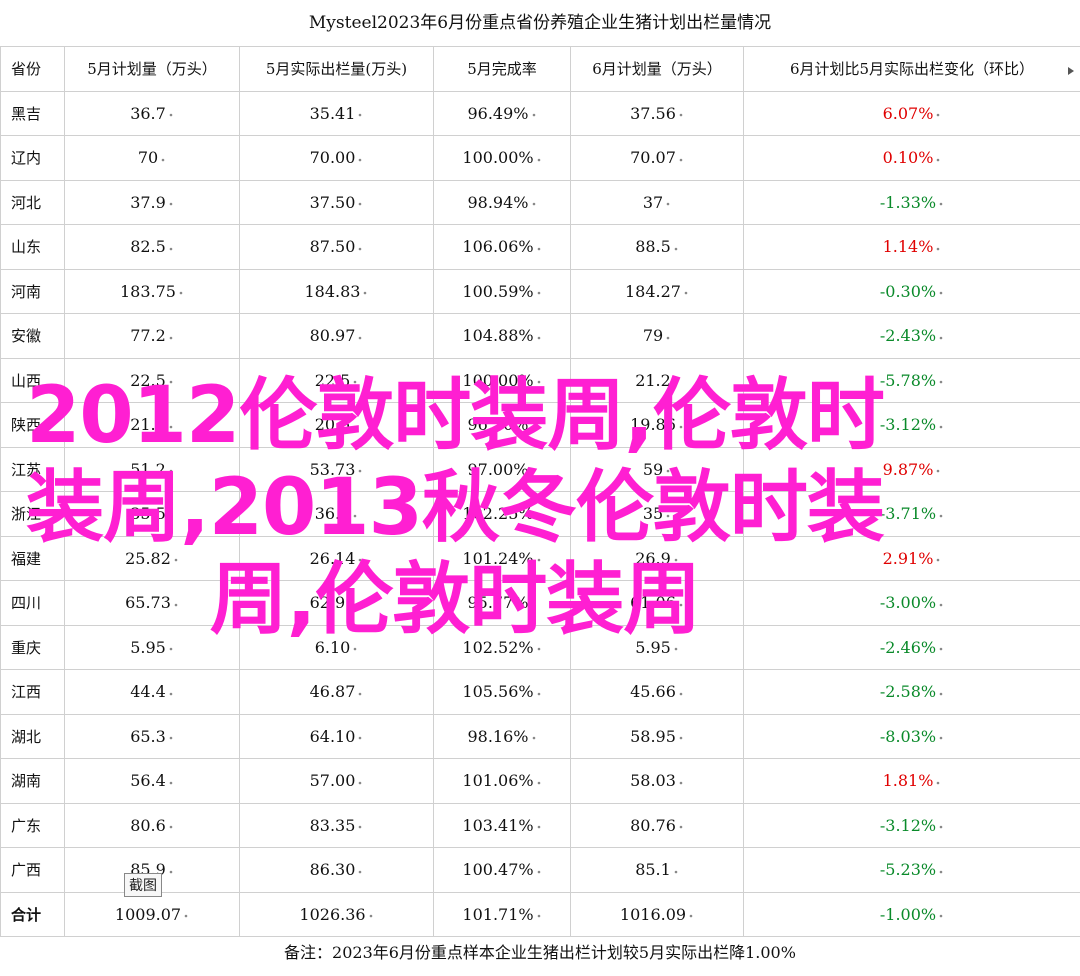  What do you see at coordinates (1071, 71) in the screenshot?
I see `scroll-right-icon` at bounding box center [1071, 71].